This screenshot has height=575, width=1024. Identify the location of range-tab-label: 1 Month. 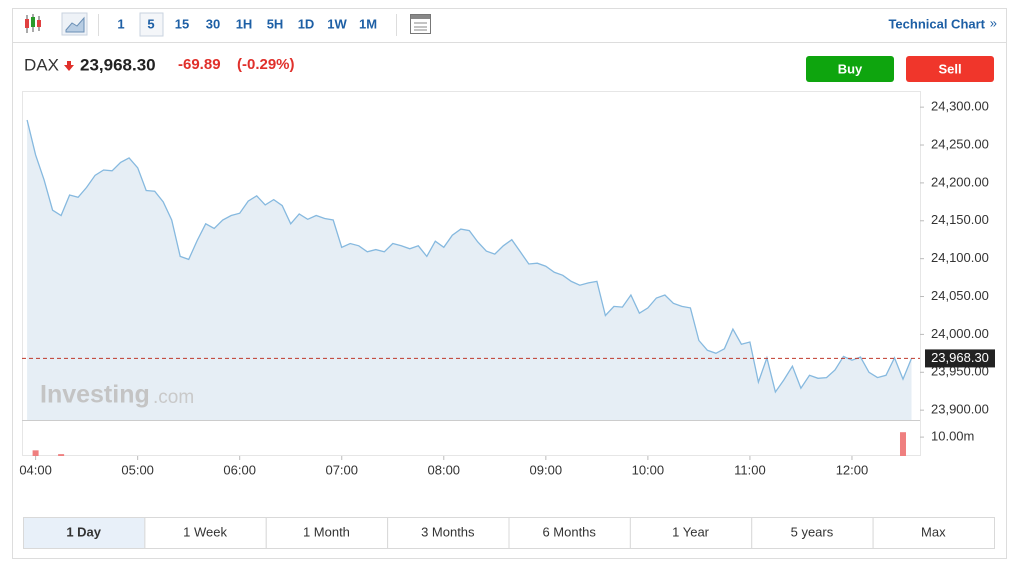
(326, 531).